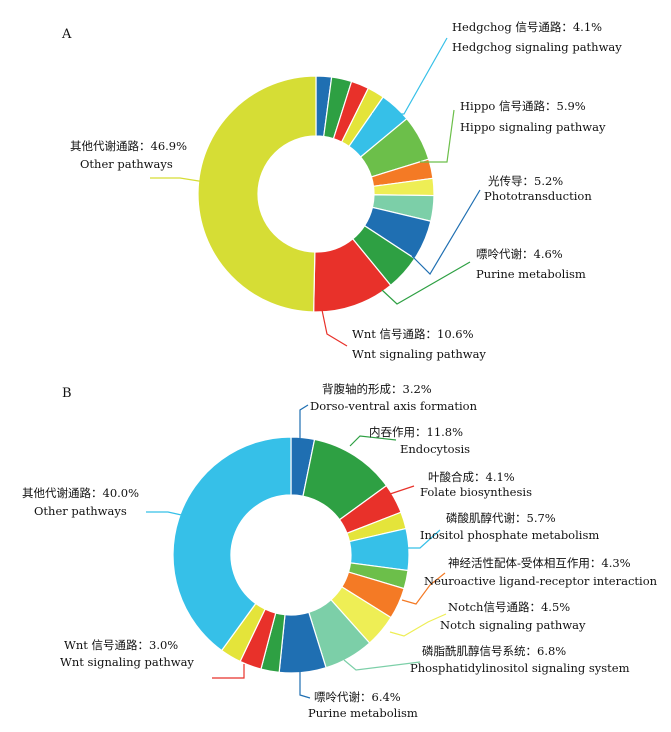 The height and width of the screenshot is (732, 671). Describe the element at coordinates (471, 477) in the screenshot. I see `label-b-folate-zh: 叶酸合成：4.1%` at that location.